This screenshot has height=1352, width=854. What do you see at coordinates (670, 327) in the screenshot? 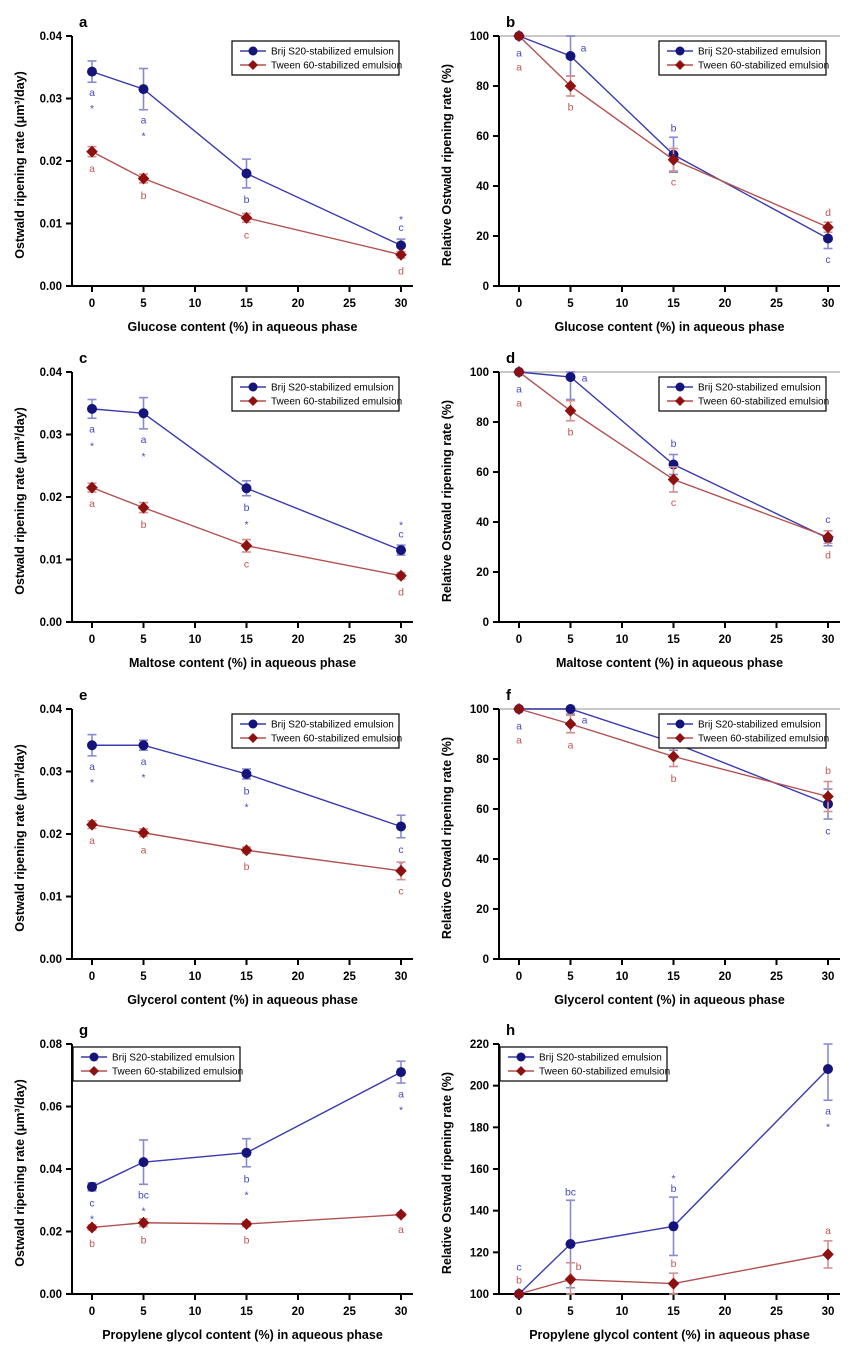
I see `x-axis-title: Glucose content (%) in aqueous phase` at bounding box center [670, 327].